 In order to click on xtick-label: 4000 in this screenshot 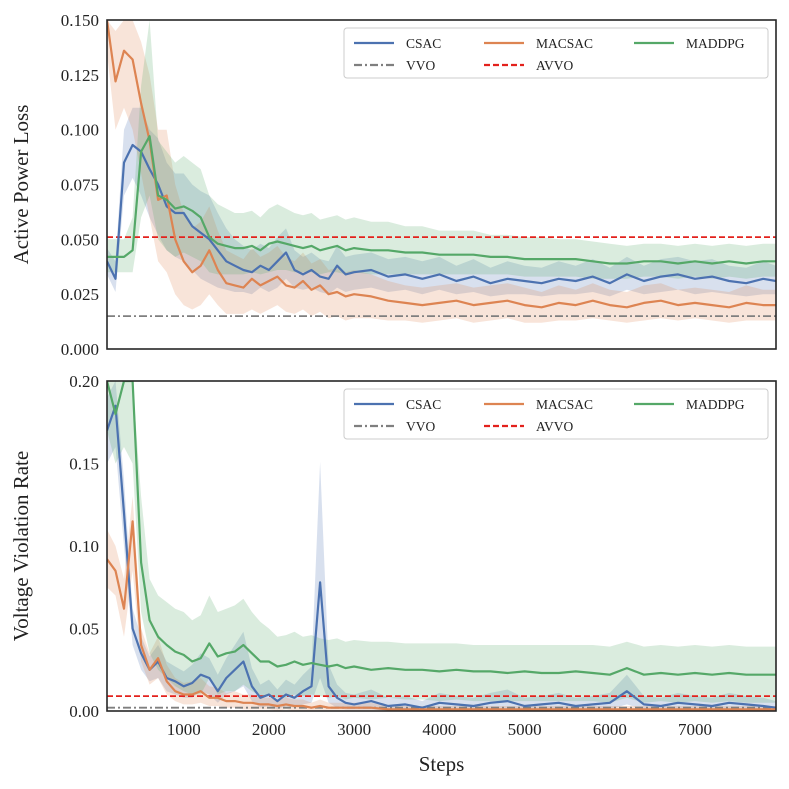, I will do `click(439, 729)`.